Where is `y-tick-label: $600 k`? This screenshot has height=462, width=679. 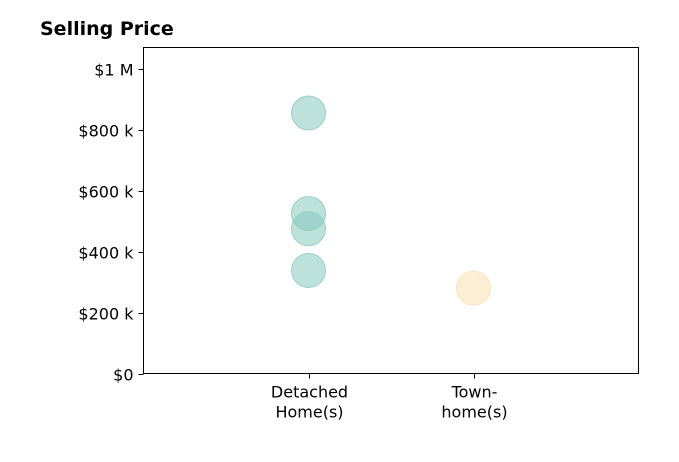
y-tick-label: $600 k is located at coordinates (106, 192).